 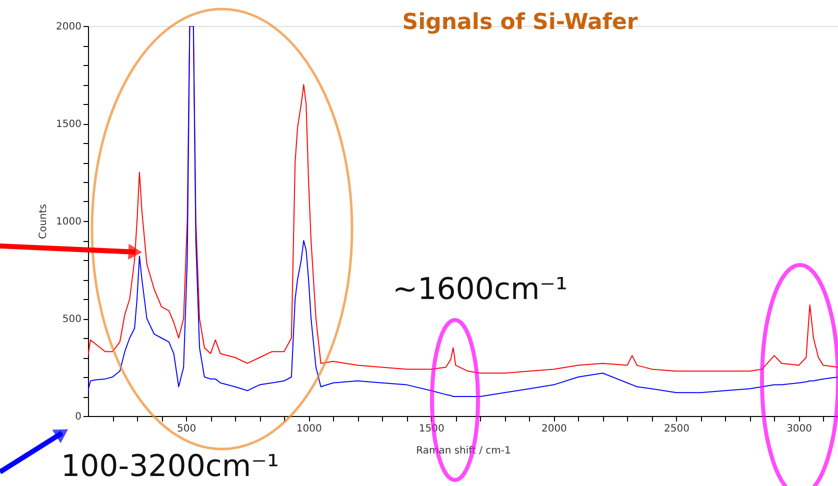 I want to click on x-tick-label: 1000, so click(x=309, y=429).